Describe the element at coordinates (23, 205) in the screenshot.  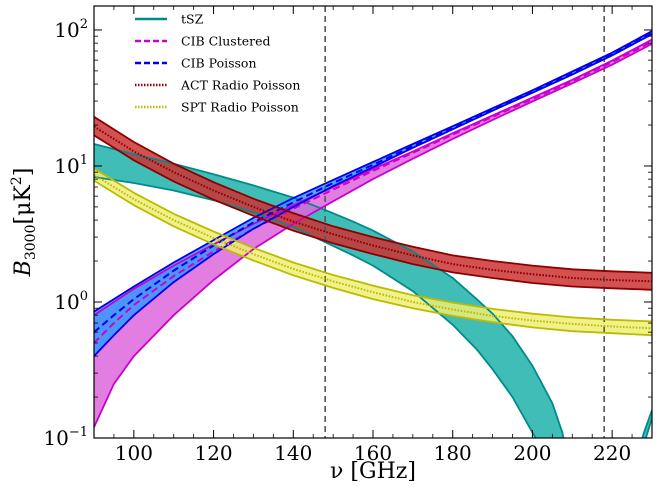
I see `y-label-unit: [μK` at that location.